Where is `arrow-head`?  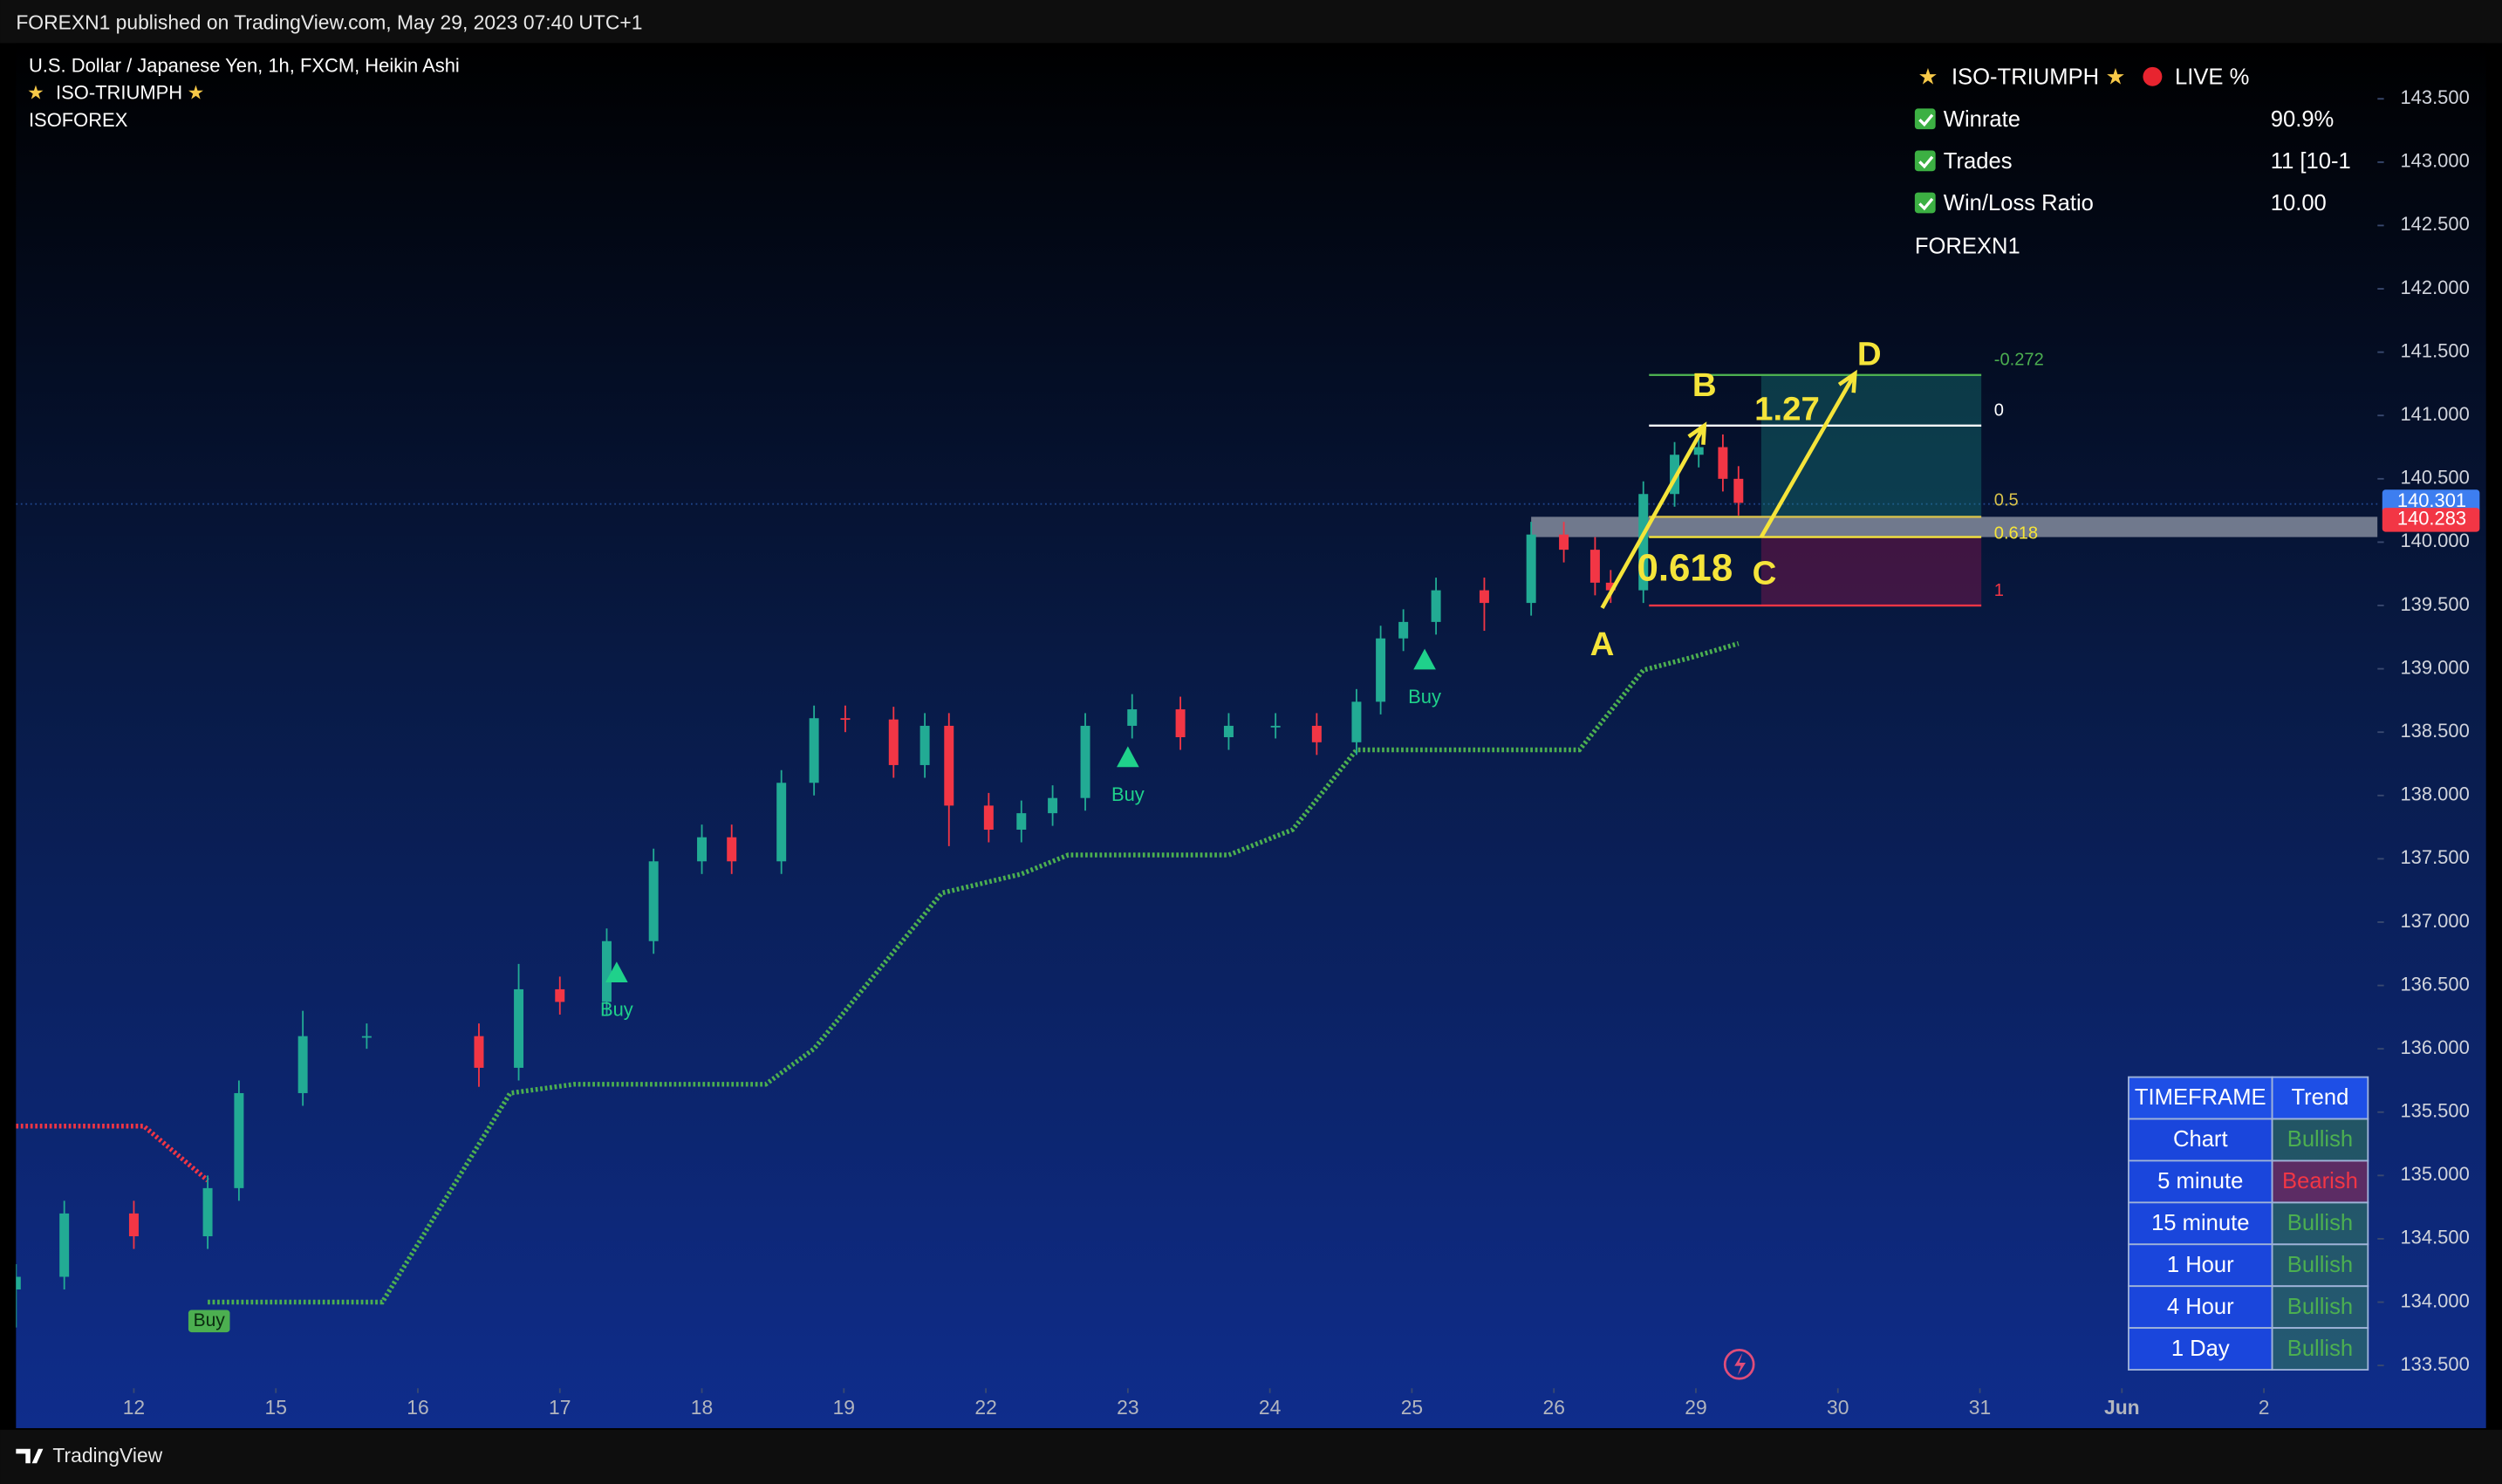 arrow-head is located at coordinates (1847, 381).